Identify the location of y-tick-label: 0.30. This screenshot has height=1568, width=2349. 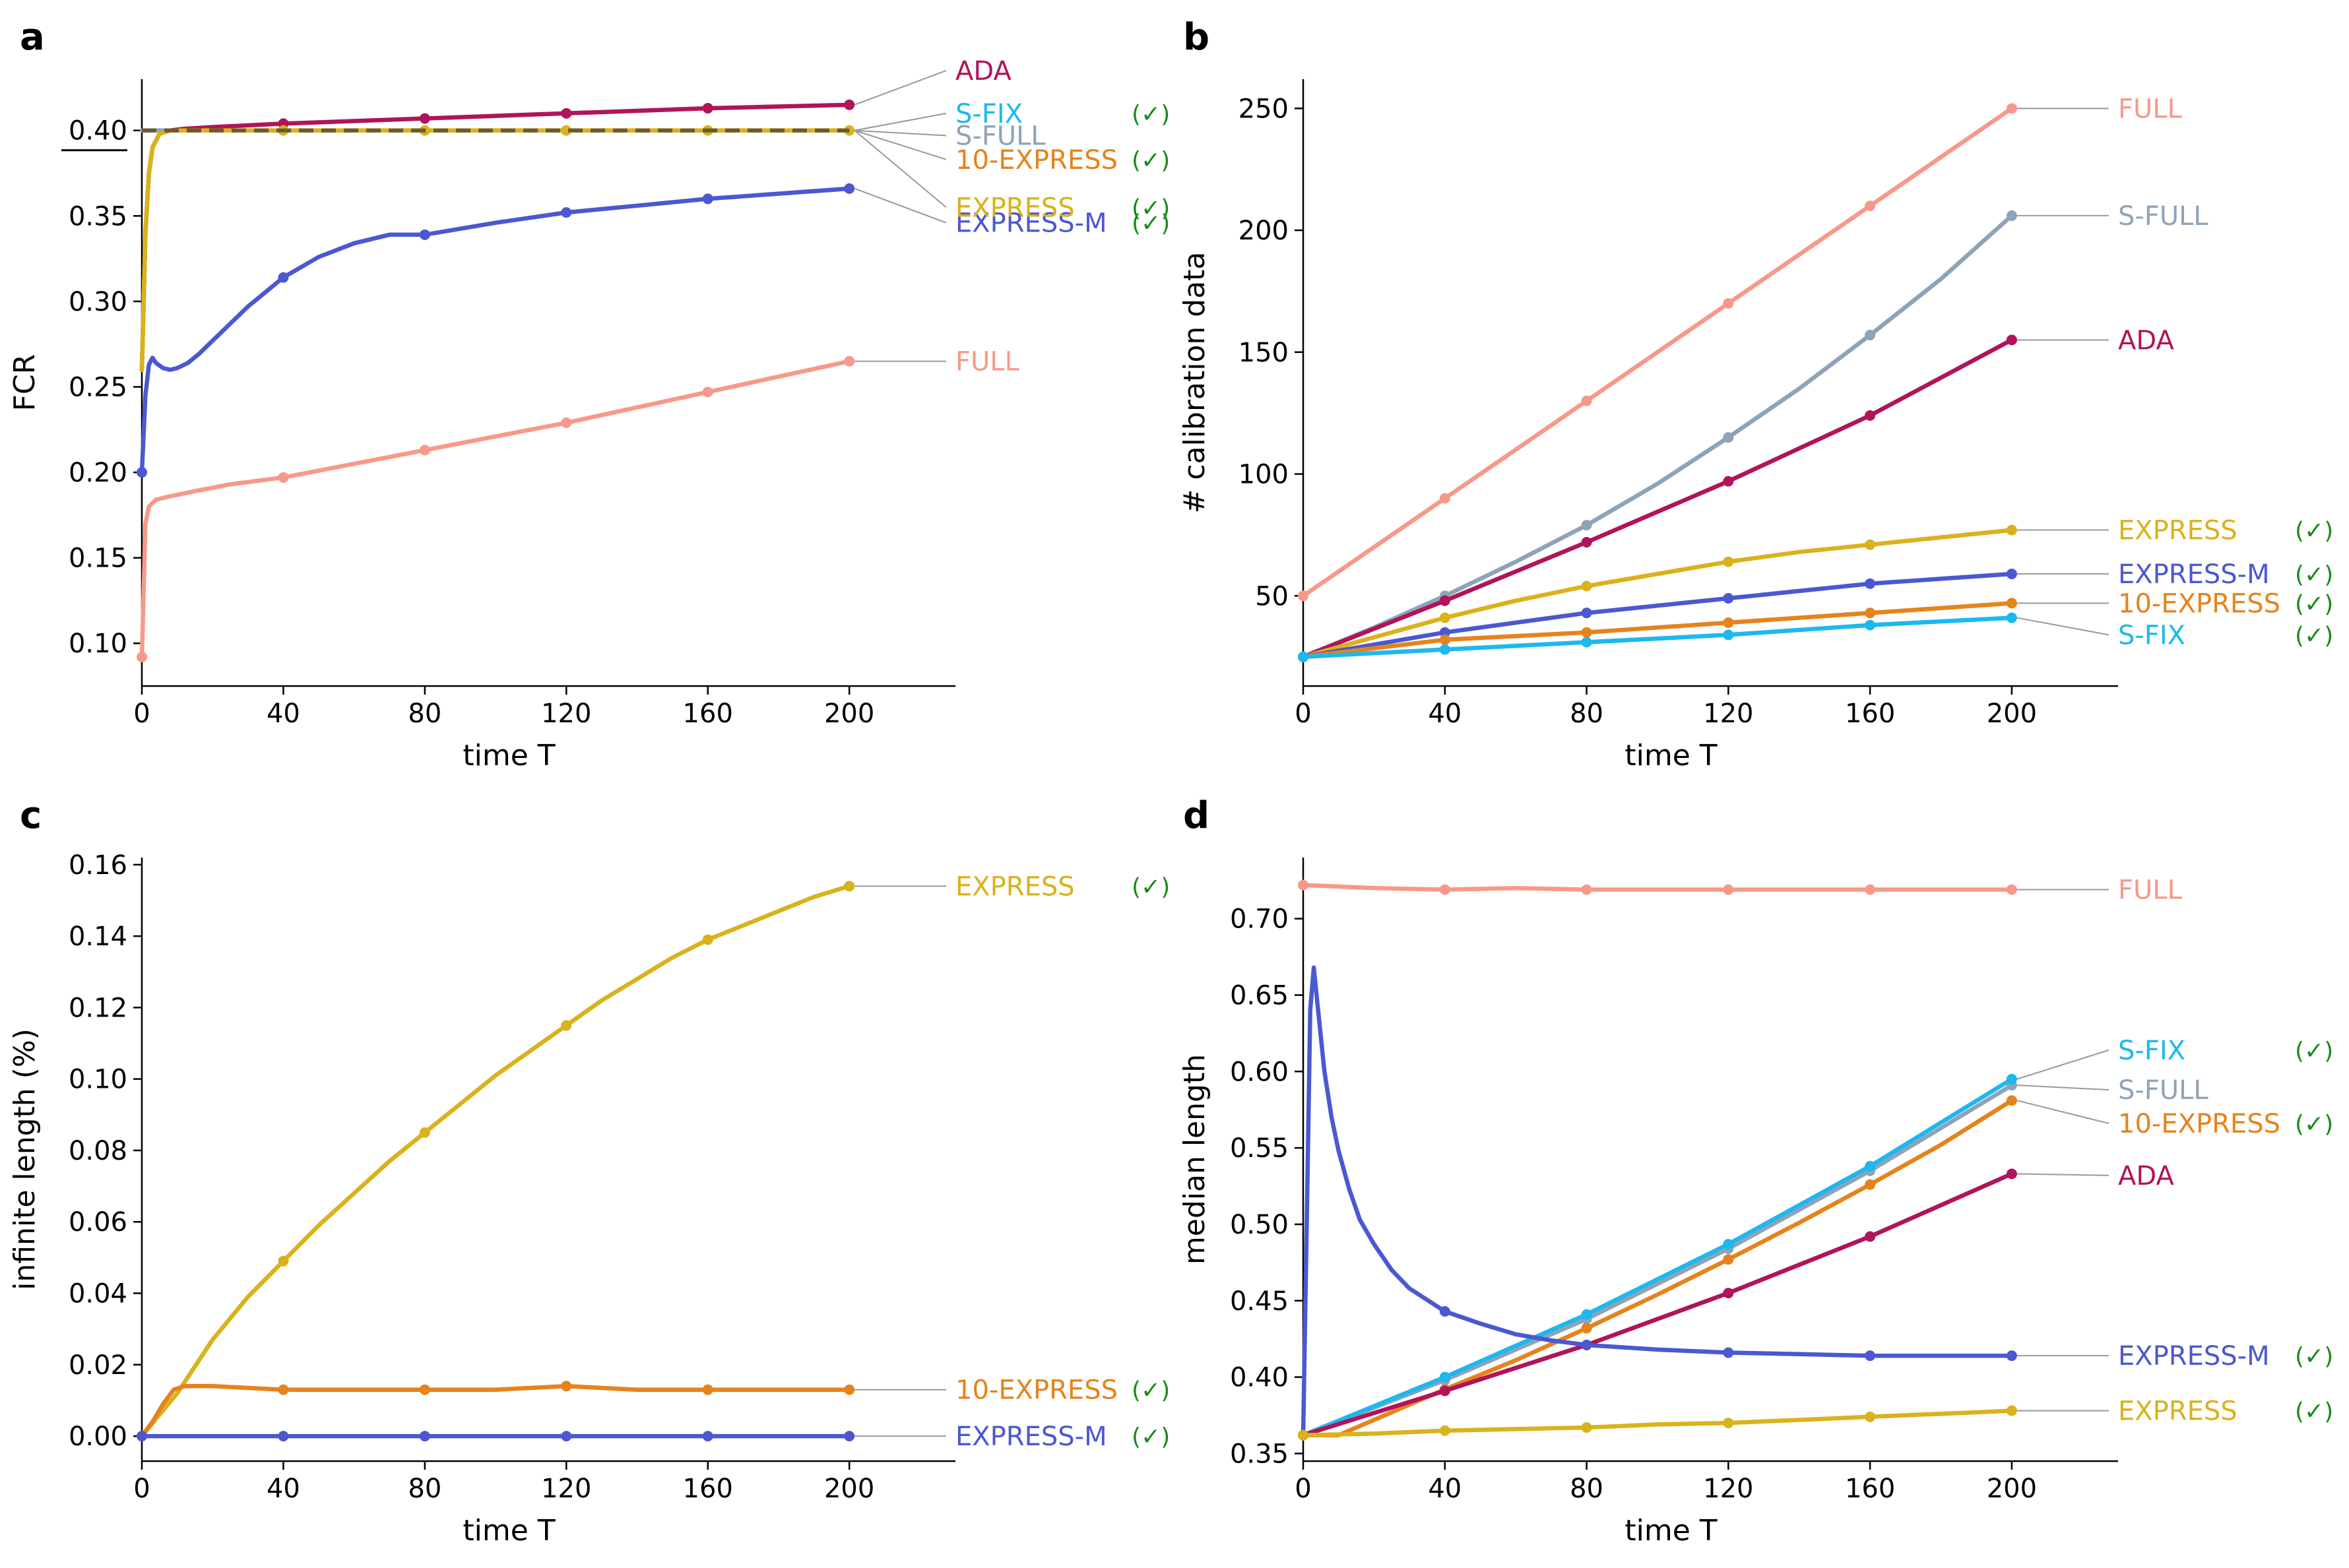
(98, 302).